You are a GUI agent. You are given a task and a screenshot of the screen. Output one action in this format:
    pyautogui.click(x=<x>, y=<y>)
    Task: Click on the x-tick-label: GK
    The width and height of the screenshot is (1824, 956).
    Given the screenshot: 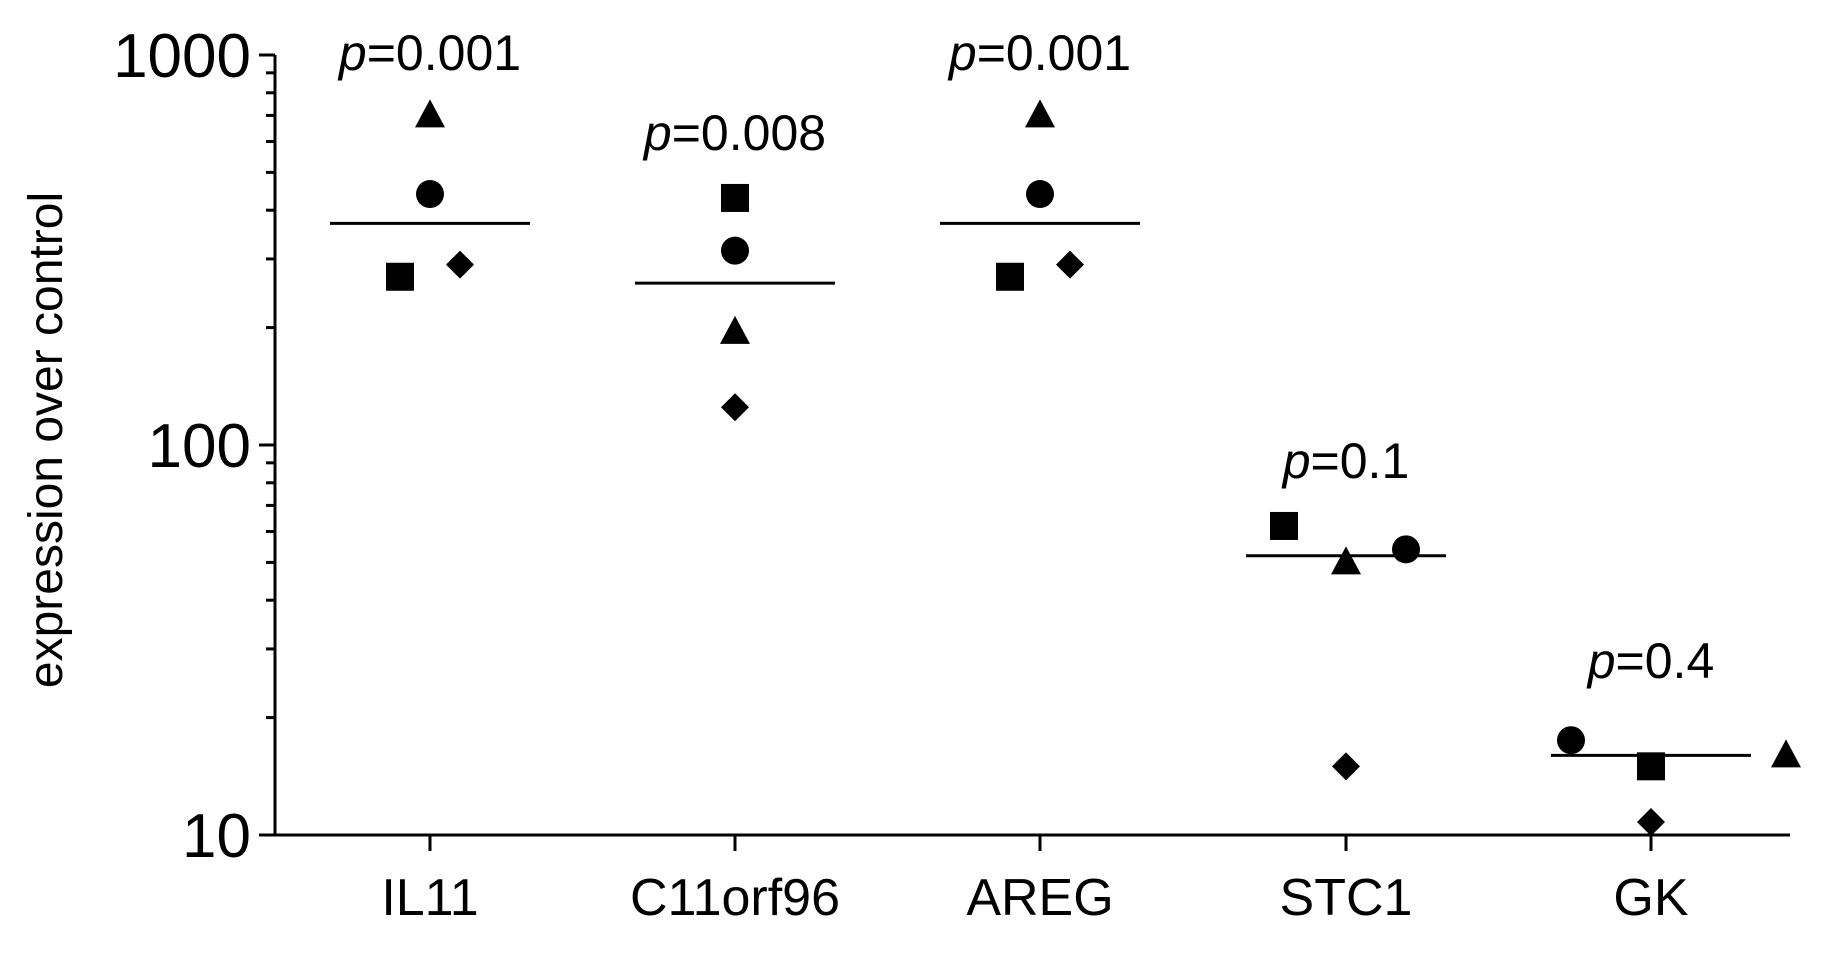 What is the action you would take?
    pyautogui.click(x=1650, y=898)
    